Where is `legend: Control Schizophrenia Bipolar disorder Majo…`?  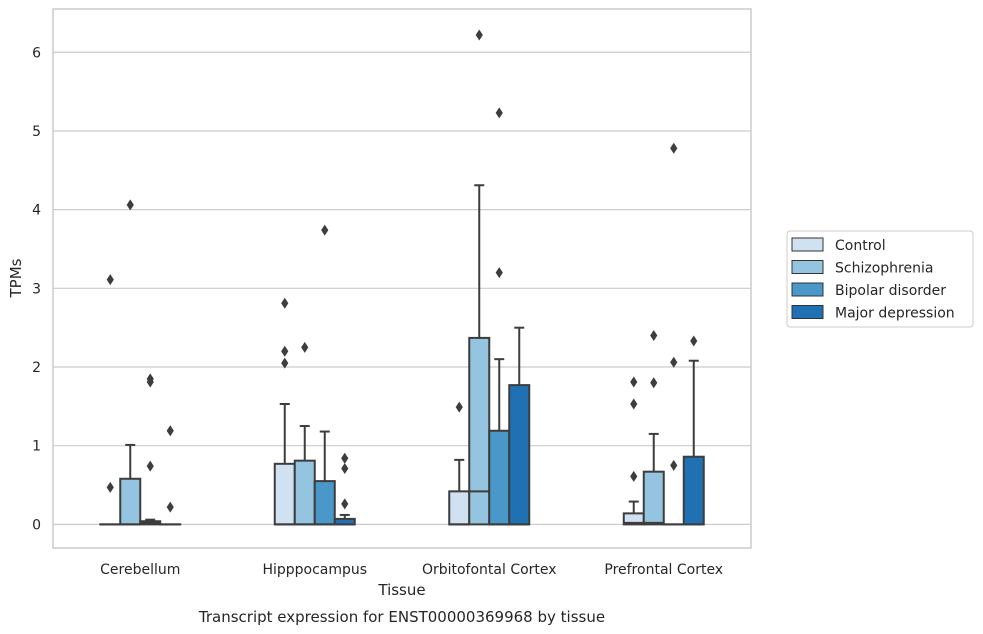 legend: Control Schizophrenia Bipolar disorder Majo… is located at coordinates (880, 279).